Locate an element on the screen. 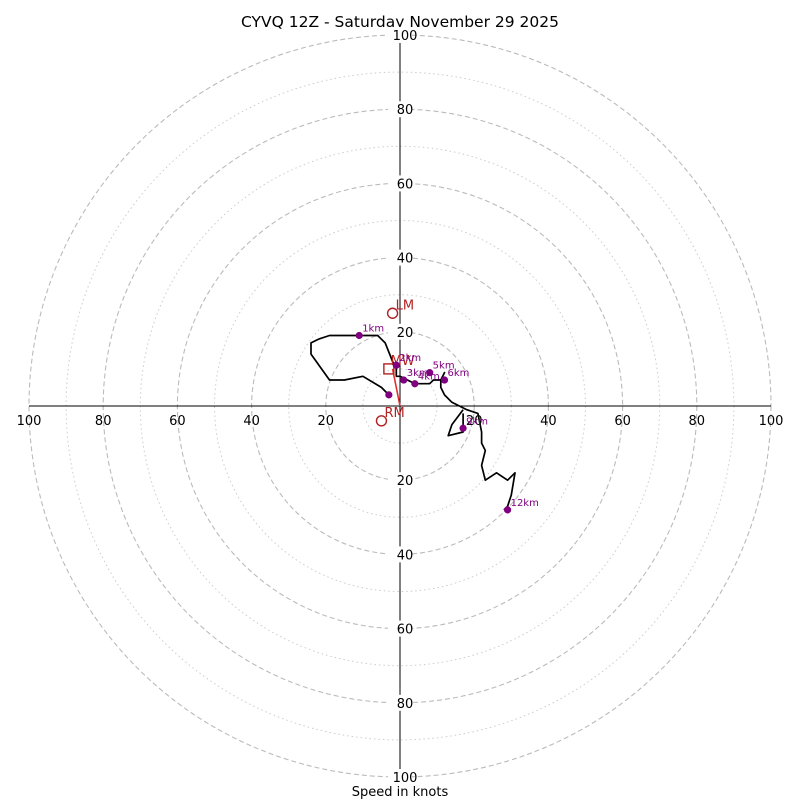 The width and height of the screenshot is (800, 800). height-marker-3km is located at coordinates (404, 380).